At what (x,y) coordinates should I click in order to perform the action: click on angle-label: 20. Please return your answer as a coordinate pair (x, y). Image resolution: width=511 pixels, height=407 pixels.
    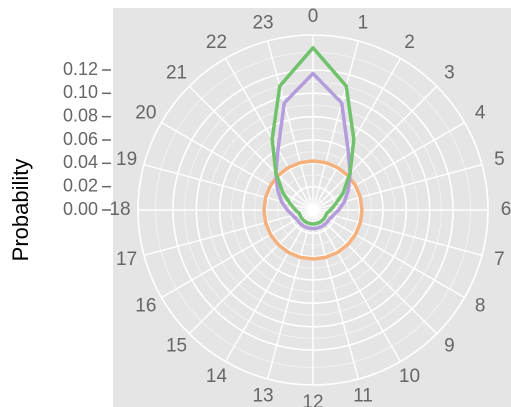
    Looking at the image, I should click on (145, 113).